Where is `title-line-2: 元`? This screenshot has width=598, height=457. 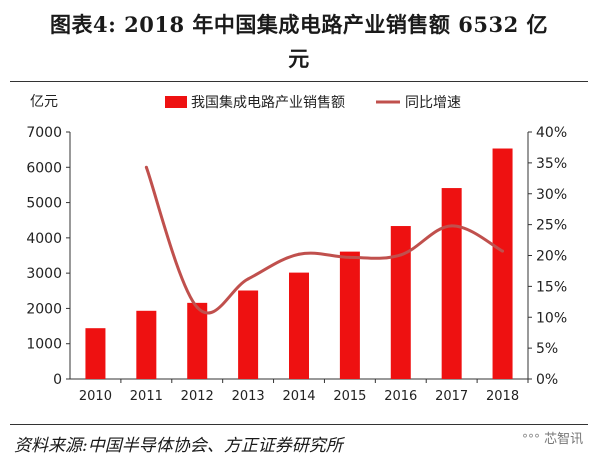 title-line-2: 元 is located at coordinates (299, 58).